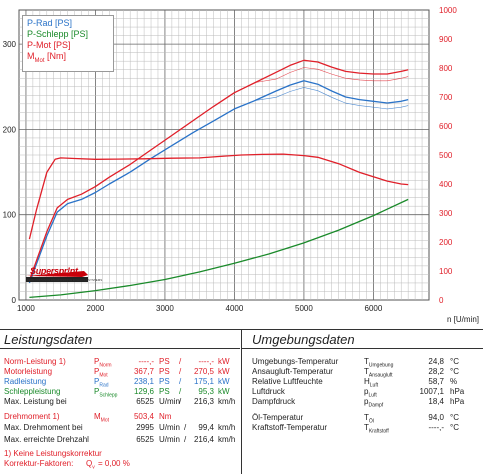  I want to click on leistung-row-4: Max. Leistung bei 6525 U/min/ 216,3 km/h, so click(120, 402).